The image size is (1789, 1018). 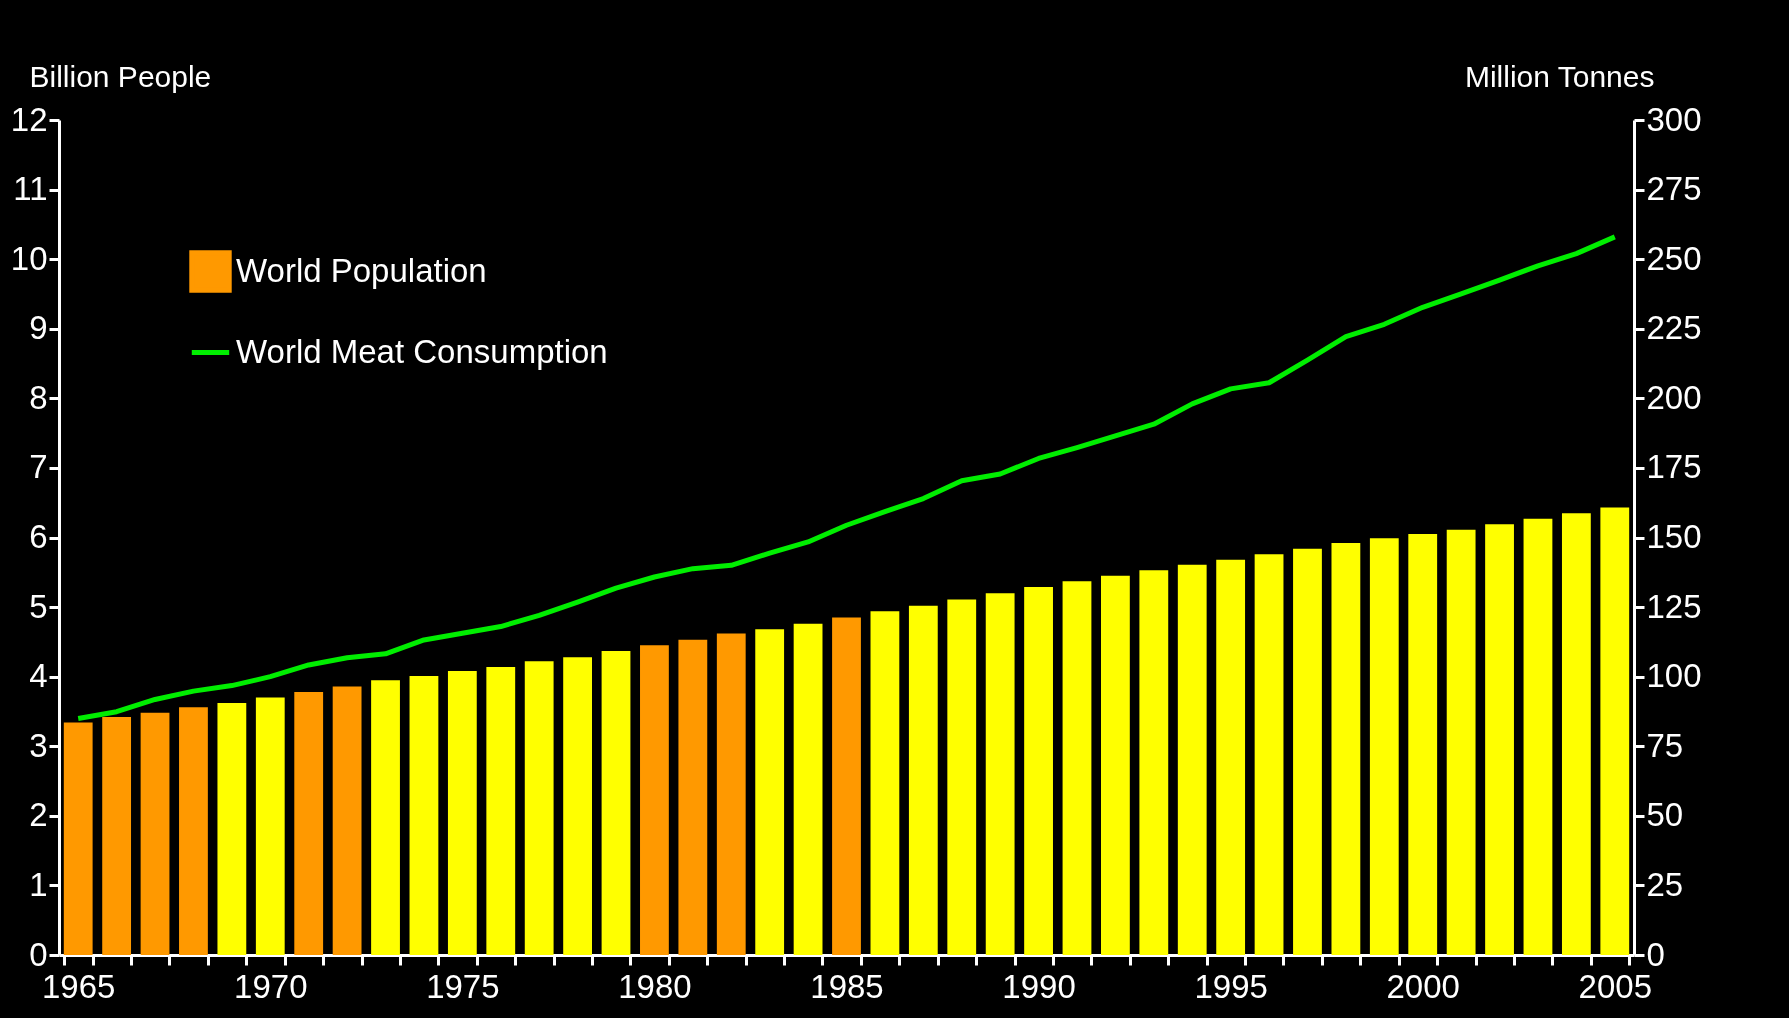 I want to click on y2-tick-label: 275, so click(x=1674, y=189).